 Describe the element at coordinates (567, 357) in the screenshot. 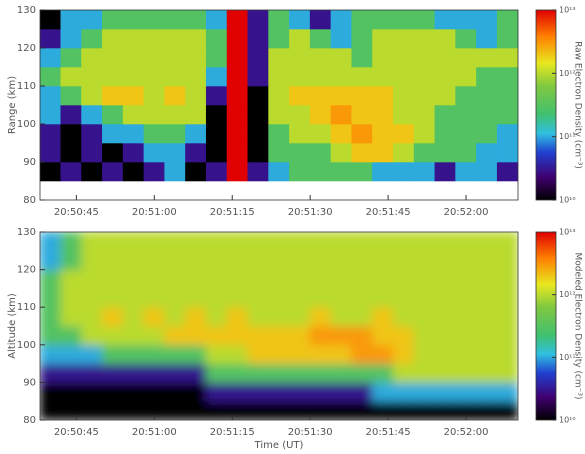

I see `colorbar-tick-label: 10¹¹` at that location.